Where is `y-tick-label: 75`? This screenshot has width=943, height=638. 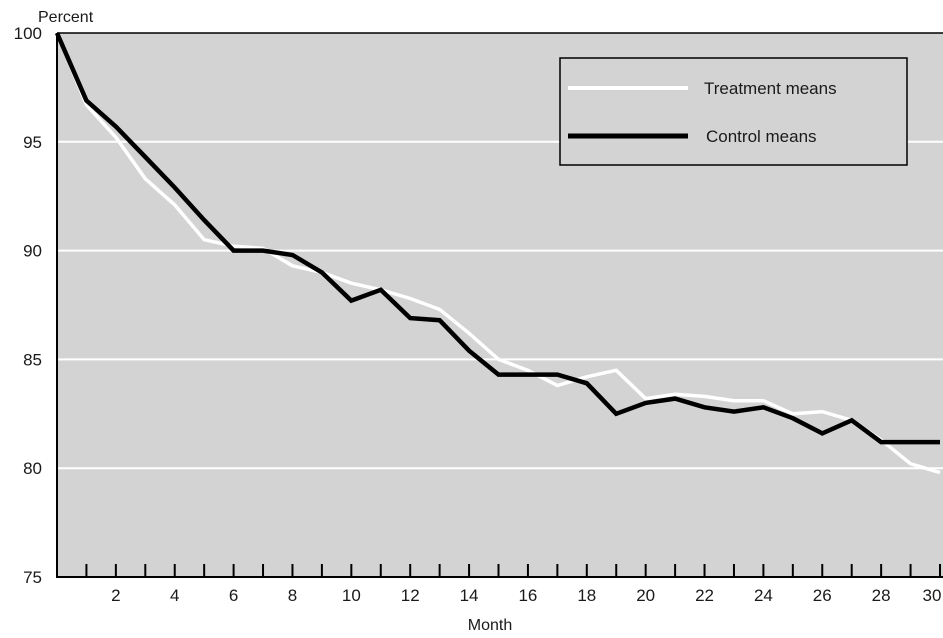
y-tick-label: 75 is located at coordinates (32, 577).